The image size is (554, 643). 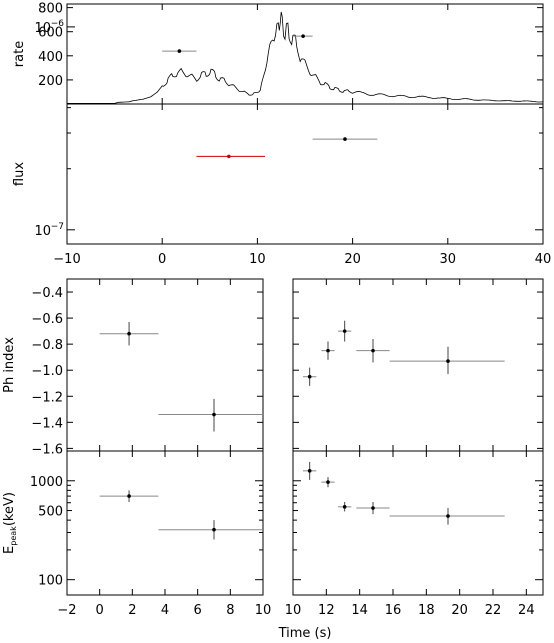 What do you see at coordinates (9, 365) in the screenshot?
I see `phindex-ylabel: Ph index` at bounding box center [9, 365].